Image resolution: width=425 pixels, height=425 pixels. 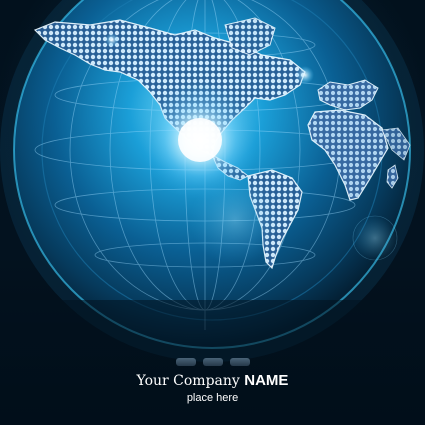 I want to click on company-name-bold: NAME, so click(x=266, y=380).